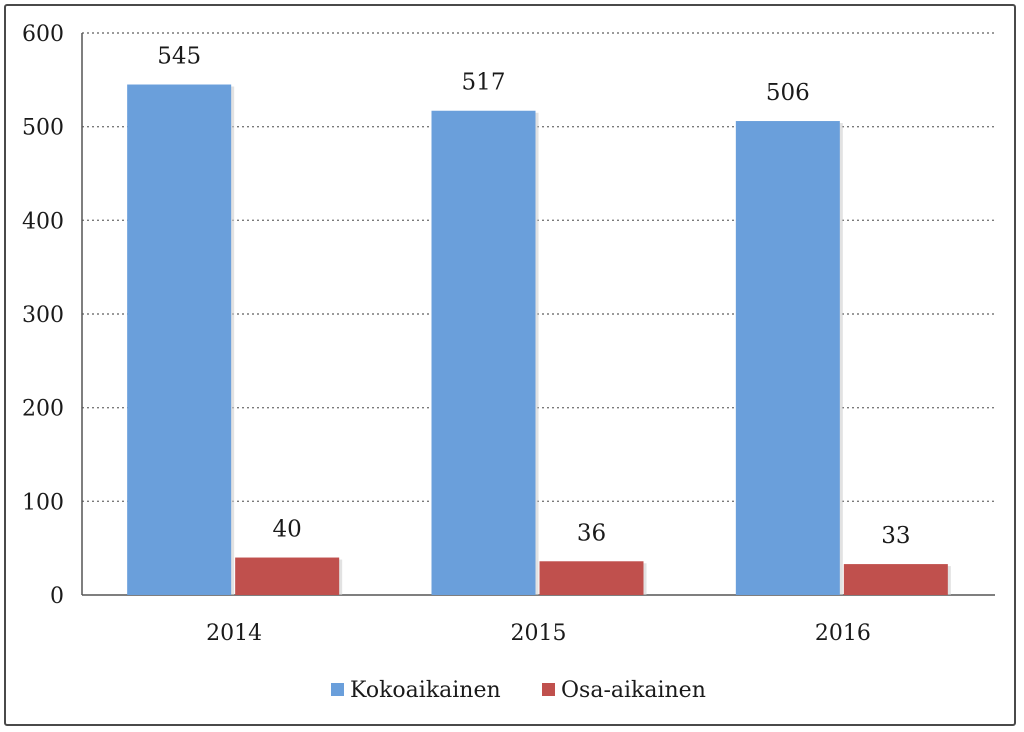 This screenshot has height=732, width=1024. Describe the element at coordinates (43, 221) in the screenshot. I see `y-tick-label: 400` at that location.